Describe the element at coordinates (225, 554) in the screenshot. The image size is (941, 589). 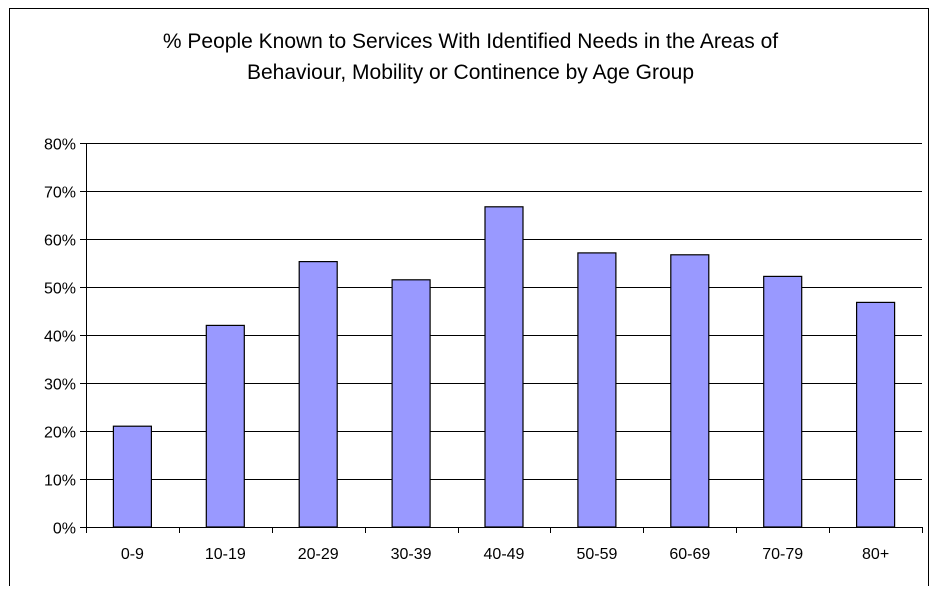
I see `x-tick-label: 10-19` at that location.